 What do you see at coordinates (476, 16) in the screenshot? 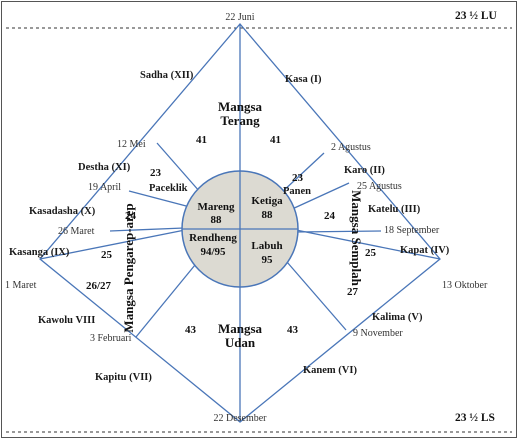
I see `latitude-north-label: 23 ½ LU` at bounding box center [476, 16].